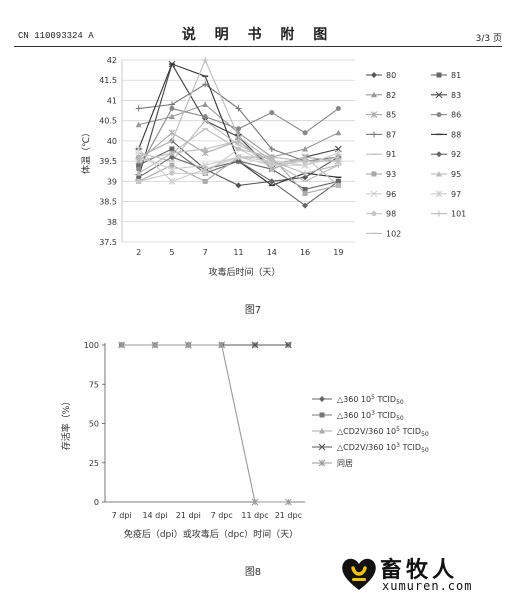 This screenshot has width=516, height=598. Describe the element at coordinates (427, 586) in the screenshot. I see `logo-domain-text: xumuren.com` at that location.